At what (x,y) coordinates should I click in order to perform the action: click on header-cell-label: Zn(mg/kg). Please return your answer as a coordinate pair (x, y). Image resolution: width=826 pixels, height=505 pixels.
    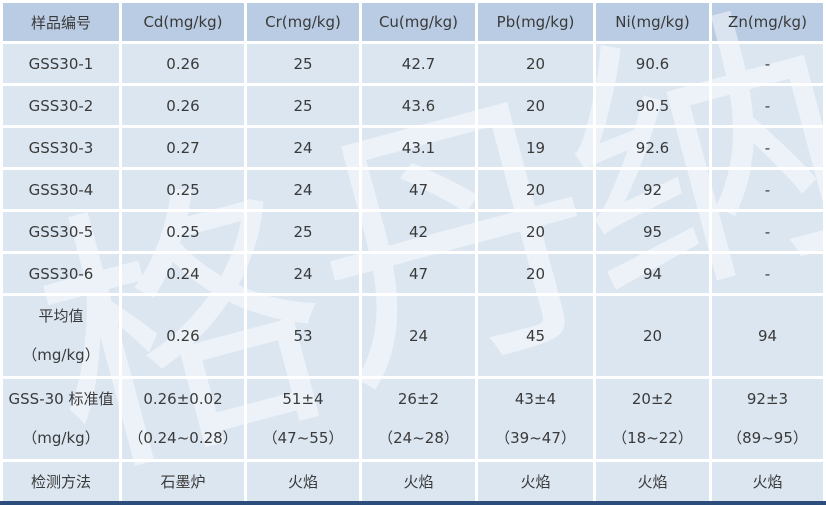
    Looking at the image, I should click on (767, 22).